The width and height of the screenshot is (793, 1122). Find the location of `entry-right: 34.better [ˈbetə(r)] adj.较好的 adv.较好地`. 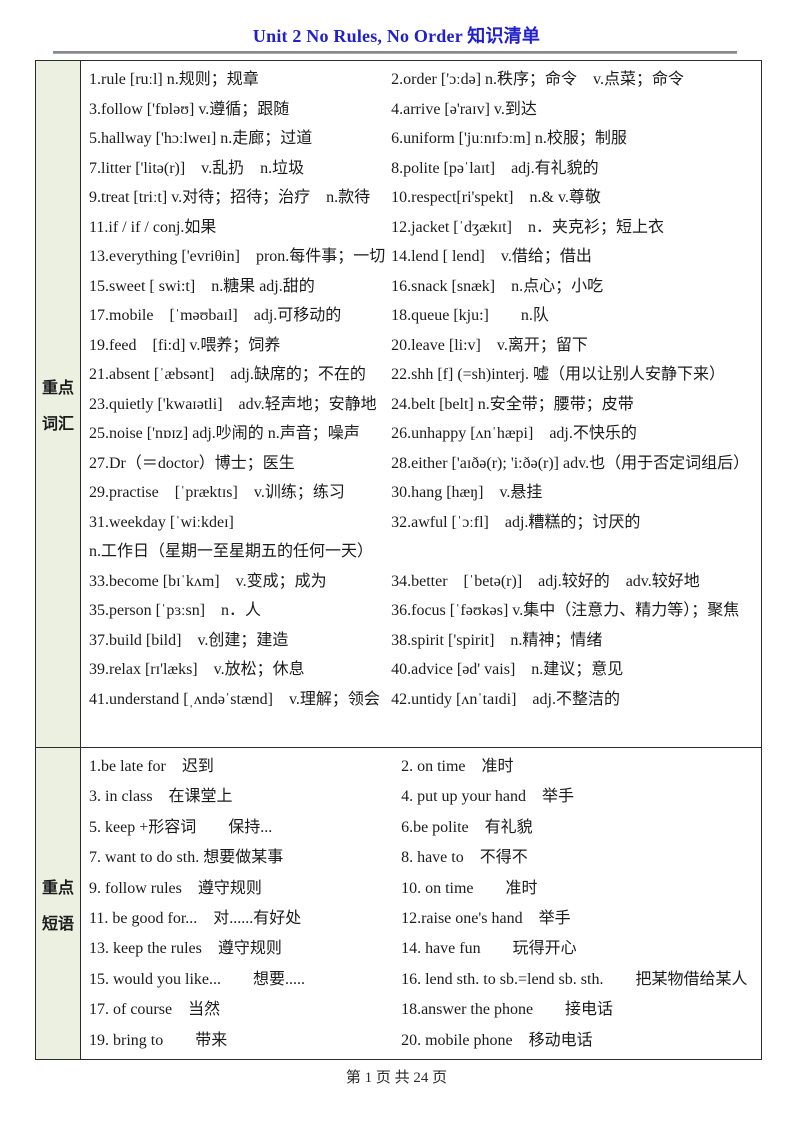

entry-right: 34.better [ˈbetə(r)] adj.较好的 adv.较好地 is located at coordinates (545, 581).